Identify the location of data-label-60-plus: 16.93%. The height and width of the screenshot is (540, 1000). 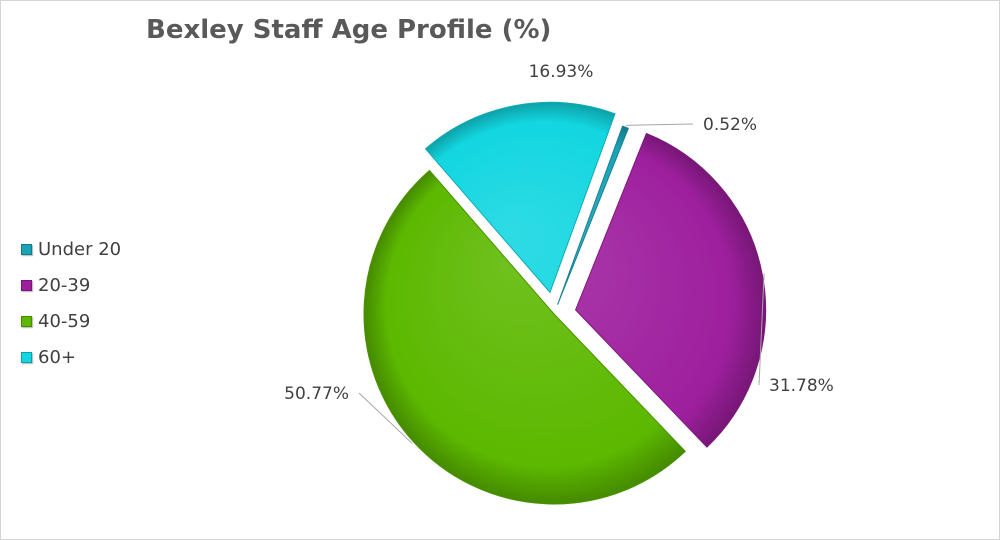
(561, 72).